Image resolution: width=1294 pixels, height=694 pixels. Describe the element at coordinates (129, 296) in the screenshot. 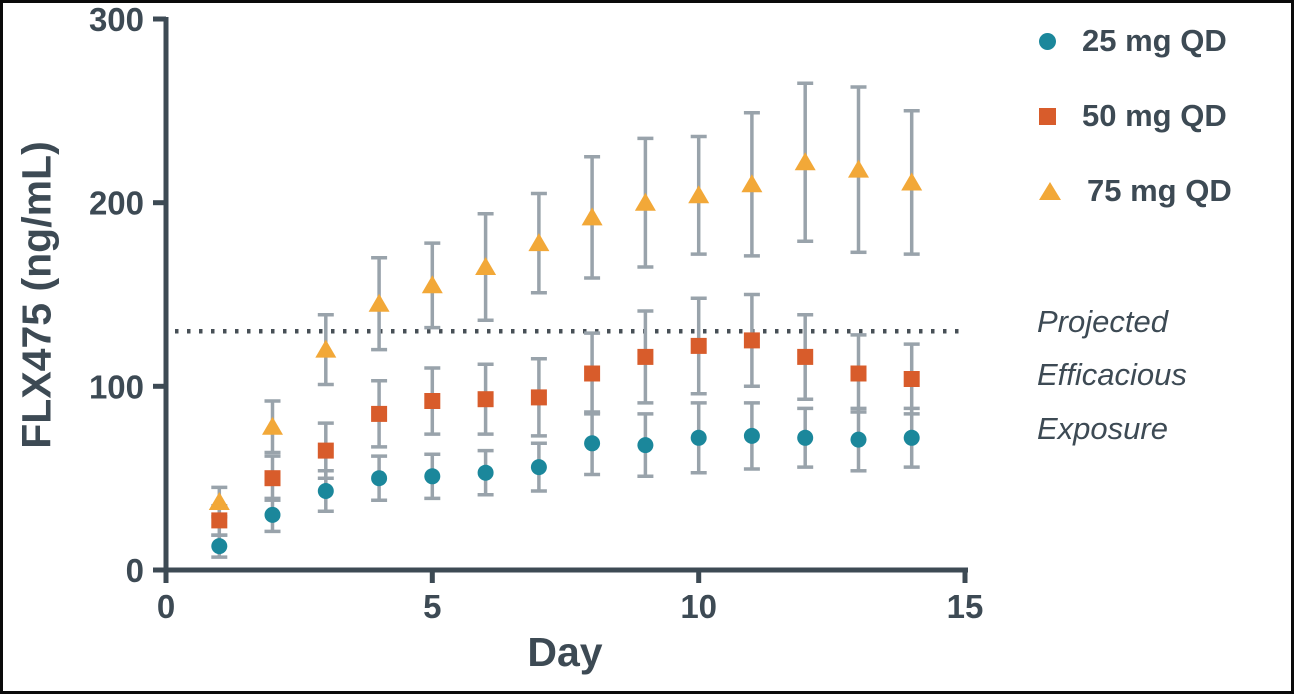

I see `y-axis: 0 100 200 300` at that location.